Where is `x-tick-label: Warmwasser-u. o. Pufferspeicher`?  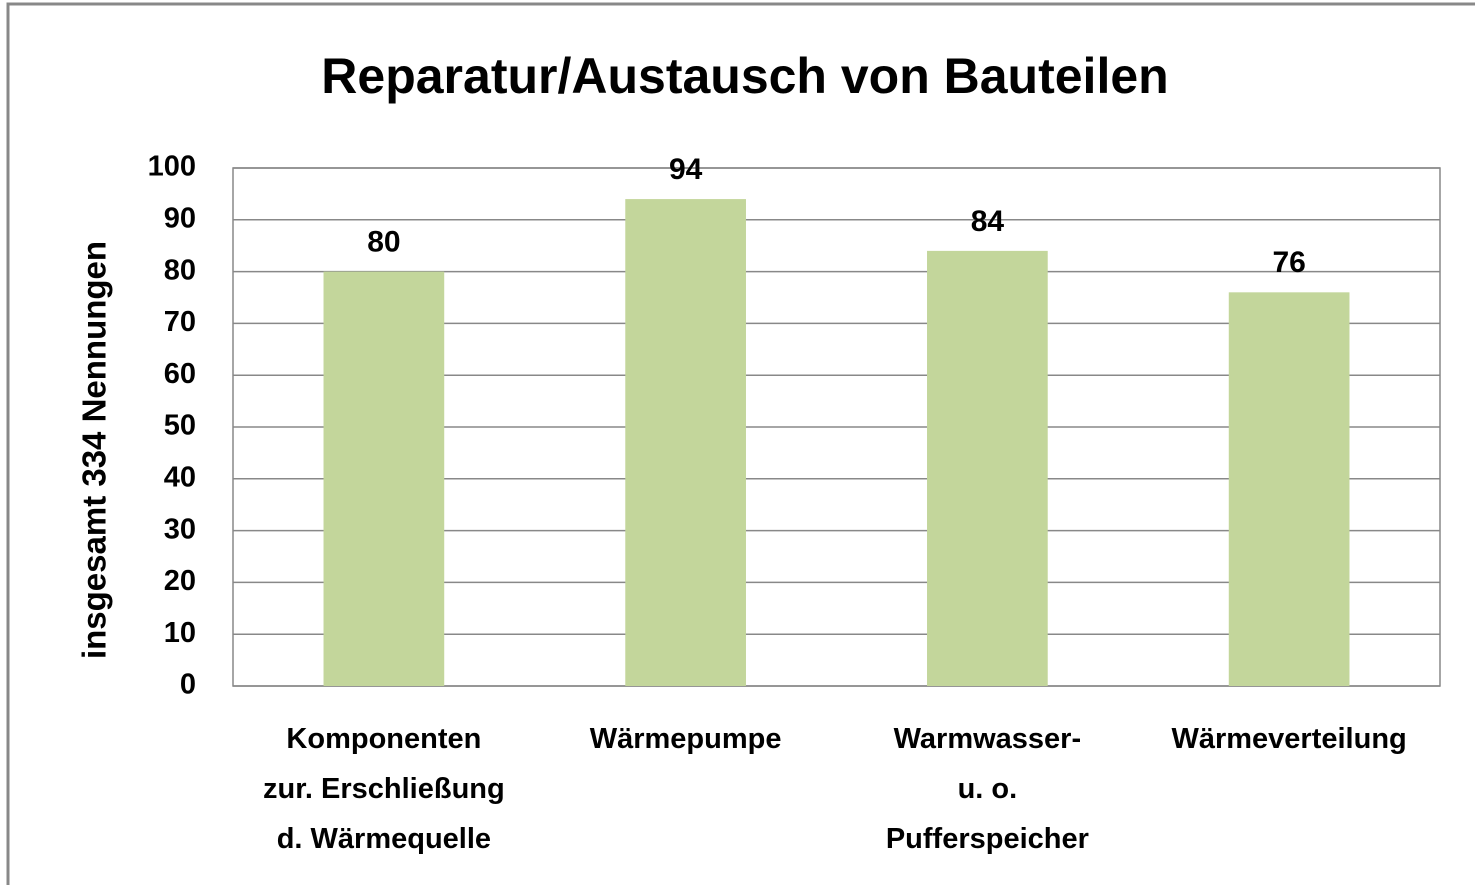
x-tick-label: Warmwasser-u. o. Pufferspeicher is located at coordinates (987, 789).